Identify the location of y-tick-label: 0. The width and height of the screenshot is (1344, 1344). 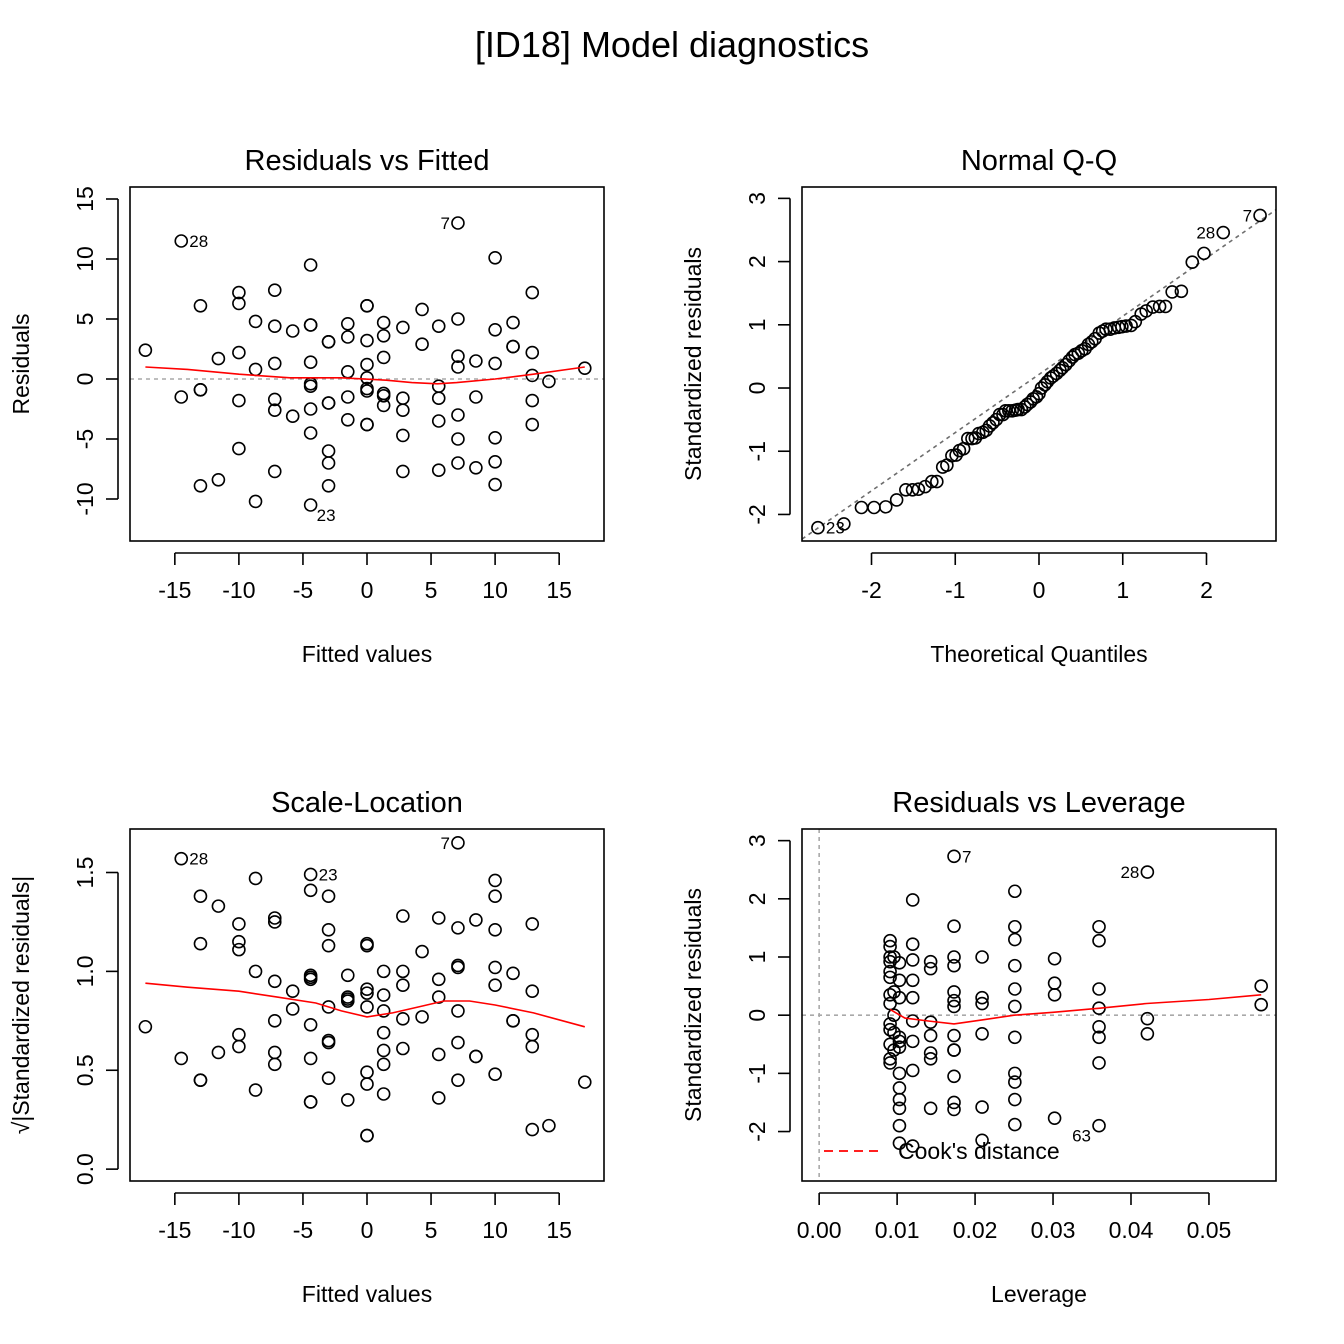
(85, 379).